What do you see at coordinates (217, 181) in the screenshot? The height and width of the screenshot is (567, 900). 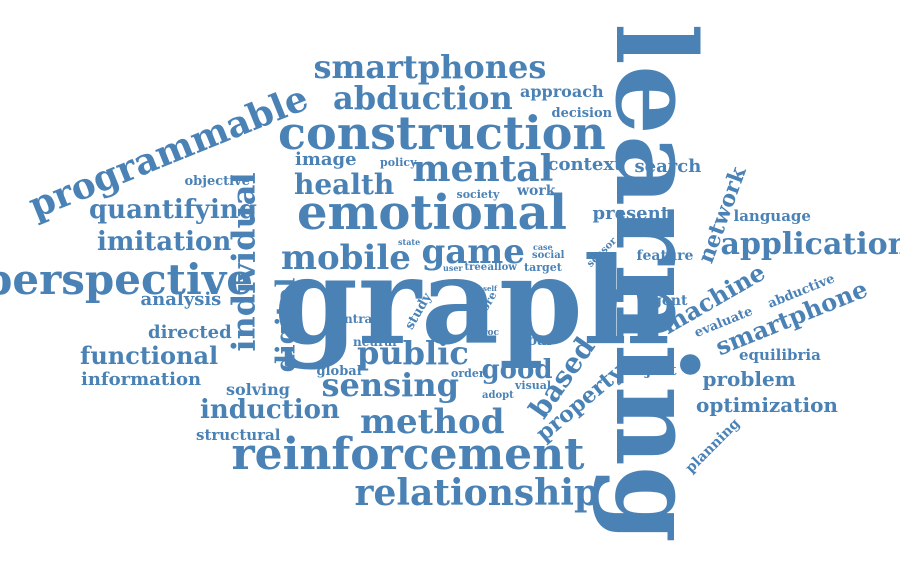 I see `word-objective: objective` at bounding box center [217, 181].